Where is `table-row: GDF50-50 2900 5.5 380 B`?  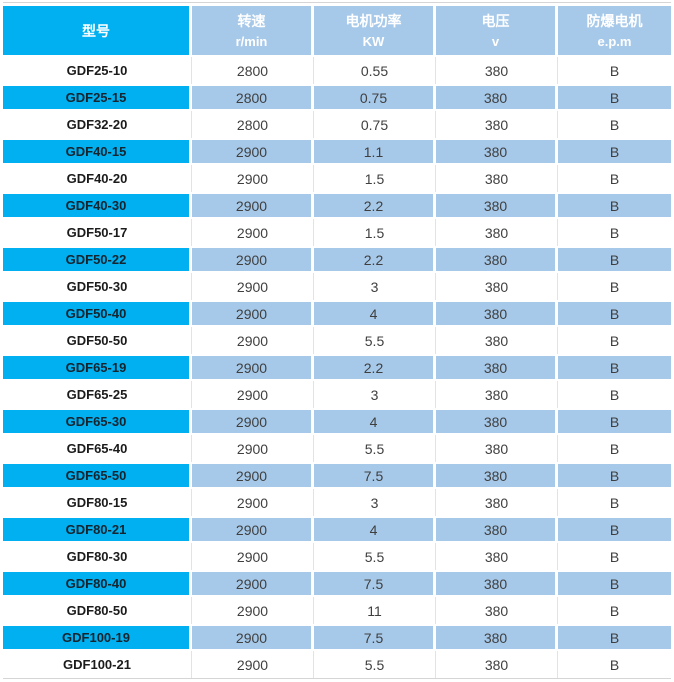
table-row: GDF50-50 2900 5.5 380 B is located at coordinates (337, 340).